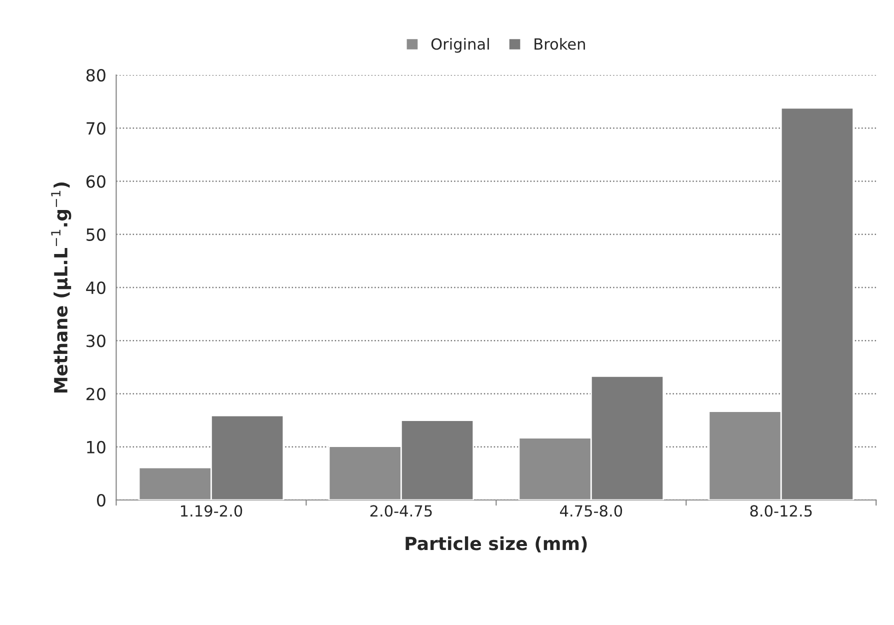 The image size is (894, 625). What do you see at coordinates (460, 45) in the screenshot?
I see `legend-label: Original` at bounding box center [460, 45].